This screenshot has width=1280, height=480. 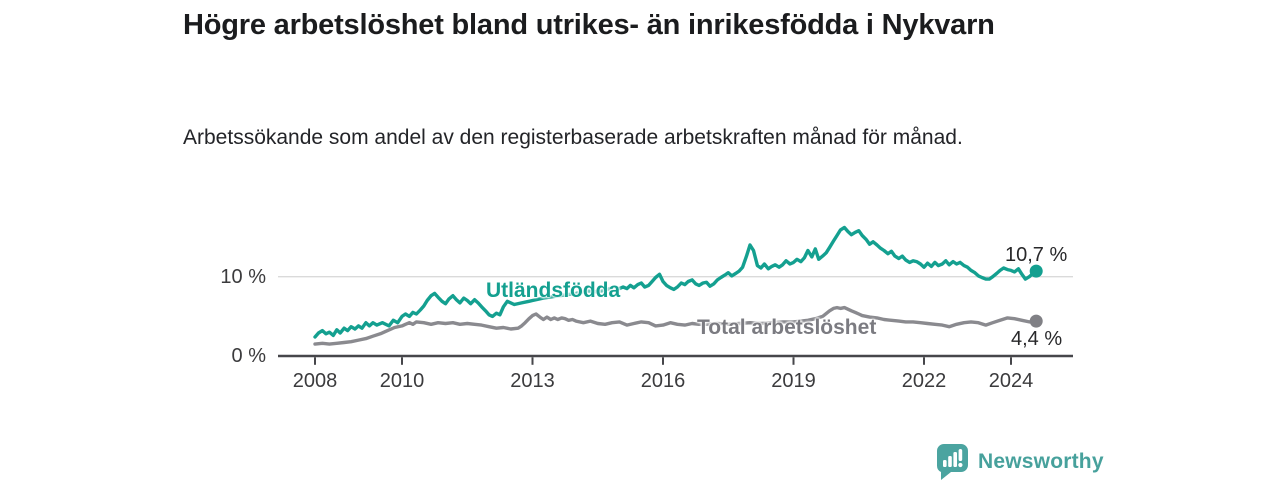 What do you see at coordinates (1011, 381) in the screenshot?
I see `x-tick-label: 2024` at bounding box center [1011, 381].